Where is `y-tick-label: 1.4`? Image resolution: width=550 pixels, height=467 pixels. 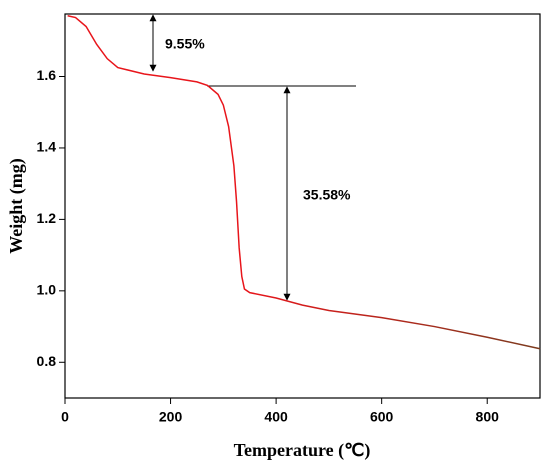
y-tick-label: 1.4 is located at coordinates (47, 147).